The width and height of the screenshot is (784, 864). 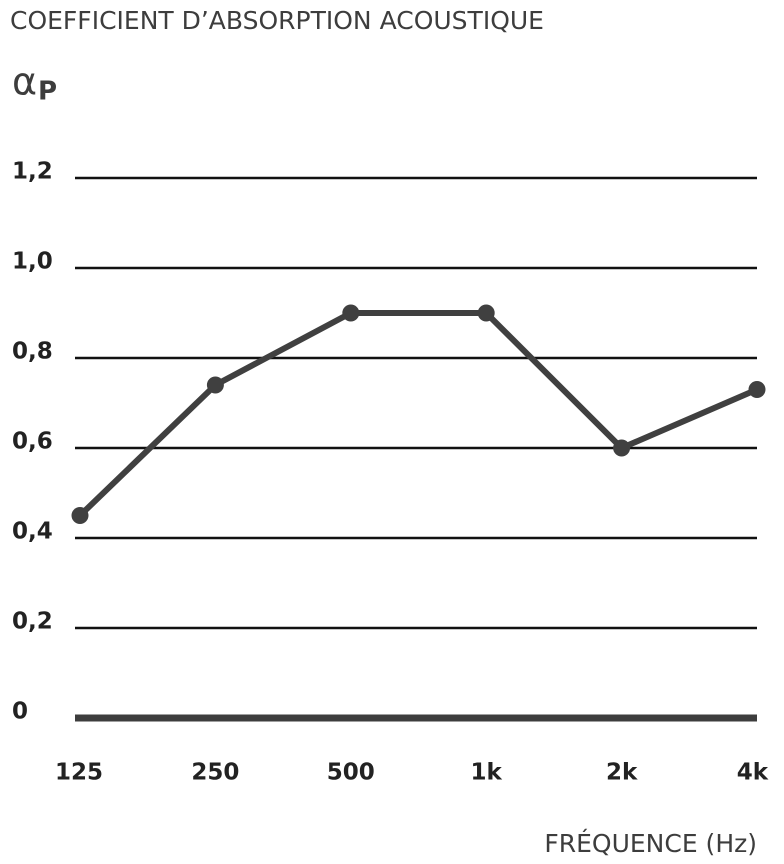 What do you see at coordinates (32, 532) in the screenshot?
I see `y-tick-label: 0,4` at bounding box center [32, 532].